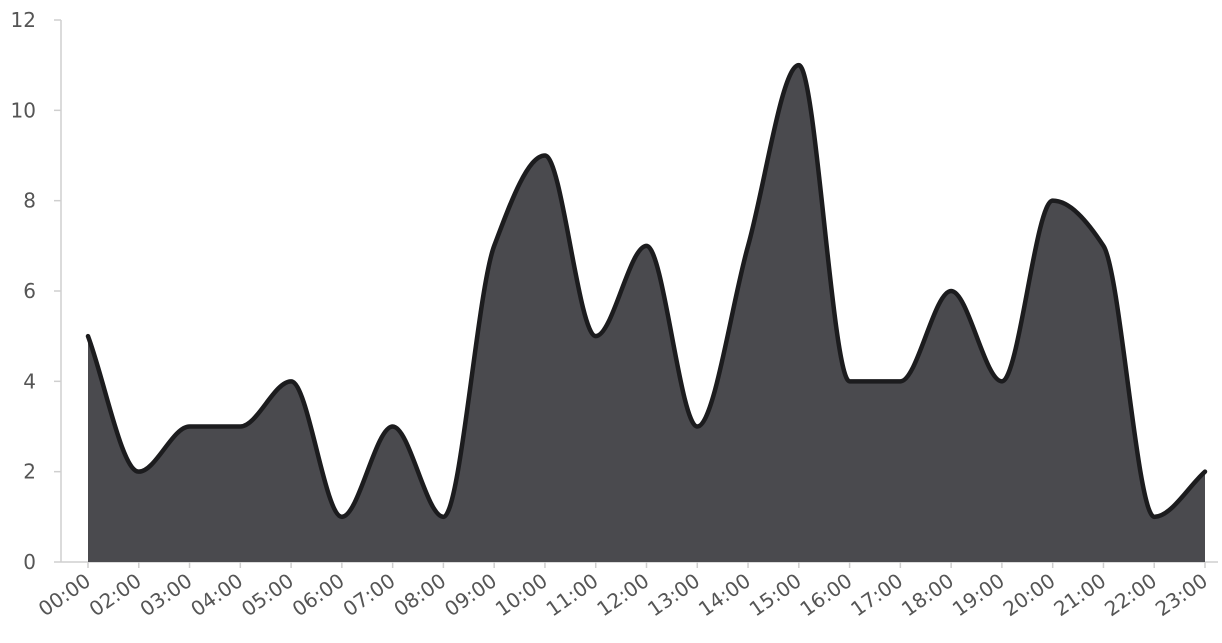 The image size is (1222, 643). Describe the element at coordinates (1130, 594) in the screenshot. I see `x-tick-label: 22:00` at that location.